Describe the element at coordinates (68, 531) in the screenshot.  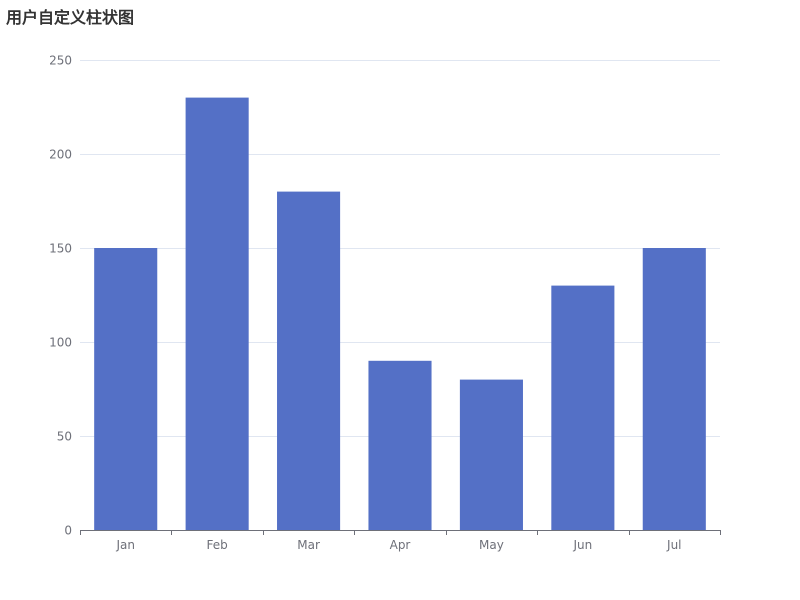
I see `y-tick-label: 0` at that location.